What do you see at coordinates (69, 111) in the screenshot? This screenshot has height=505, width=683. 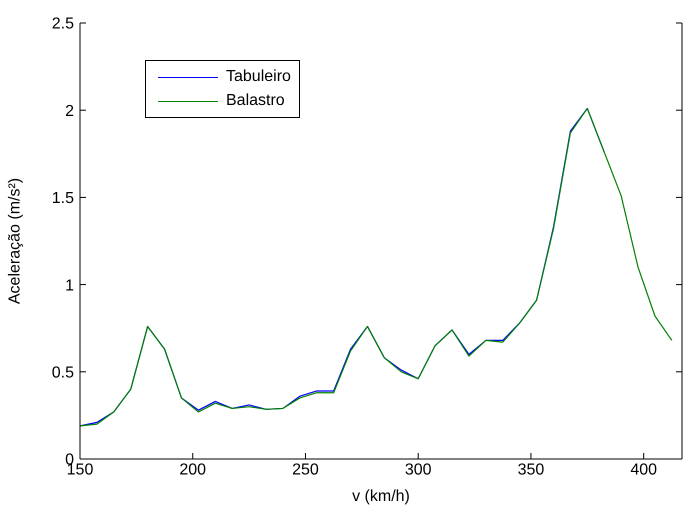 I see `y-tick-label: 2` at bounding box center [69, 111].